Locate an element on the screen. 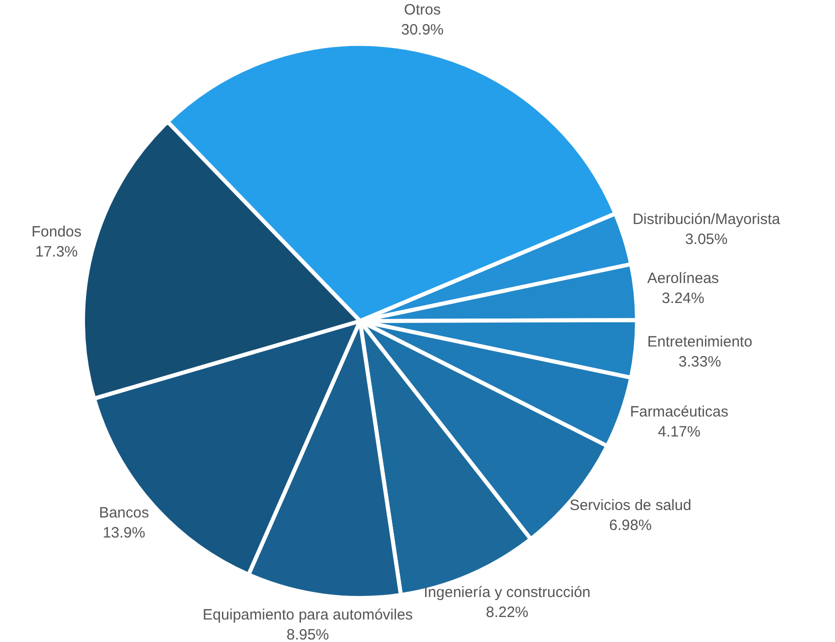  slice-label: Equipamiento para automóviles is located at coordinates (307, 615).